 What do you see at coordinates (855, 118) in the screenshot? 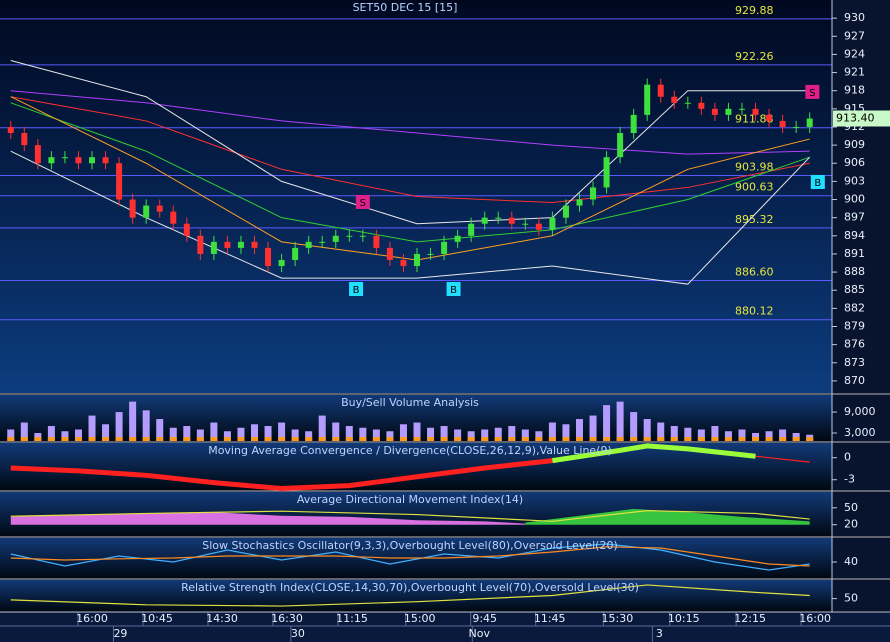
I see `last-price-label: 913.40` at bounding box center [855, 118].